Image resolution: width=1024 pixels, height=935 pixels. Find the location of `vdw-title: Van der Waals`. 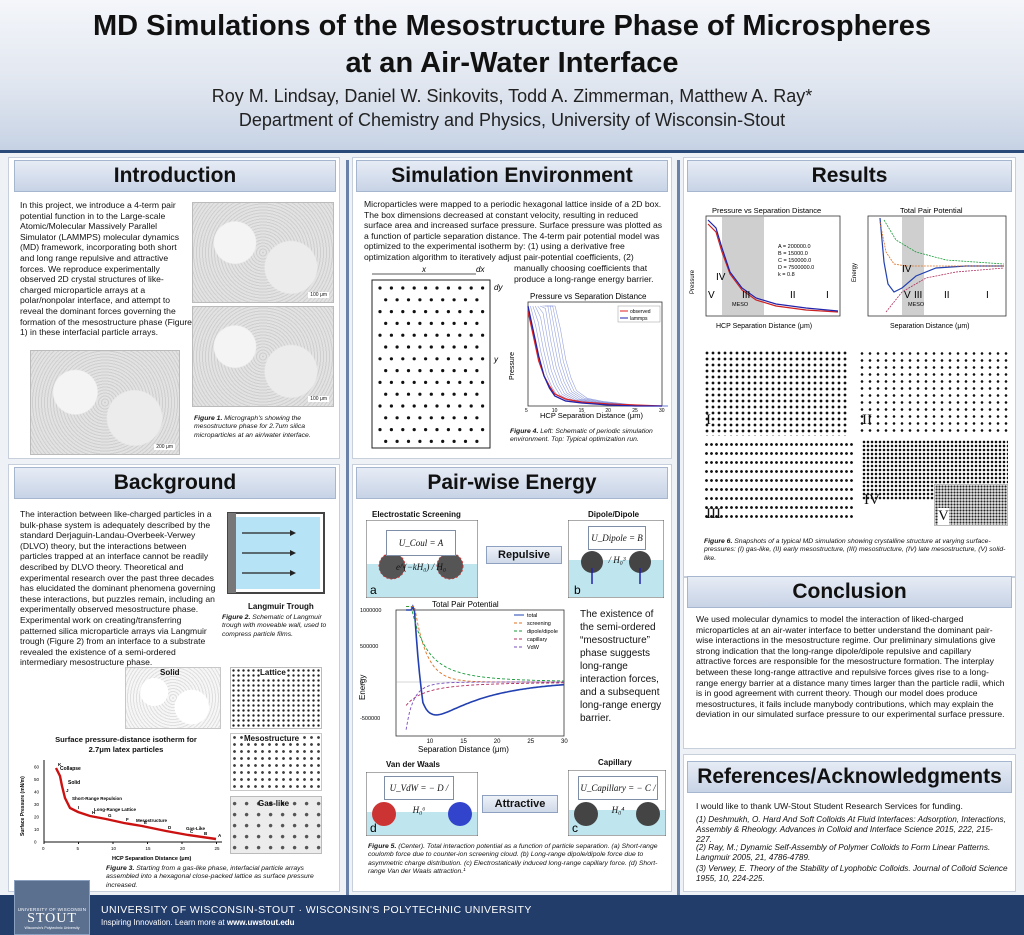

vdw-title: Van der Waals is located at coordinates (413, 764).